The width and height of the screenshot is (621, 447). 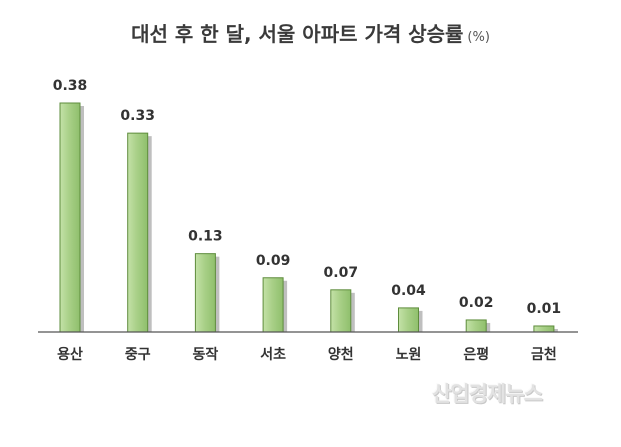 What do you see at coordinates (205, 293) in the screenshot?
I see `bar-동작` at bounding box center [205, 293].